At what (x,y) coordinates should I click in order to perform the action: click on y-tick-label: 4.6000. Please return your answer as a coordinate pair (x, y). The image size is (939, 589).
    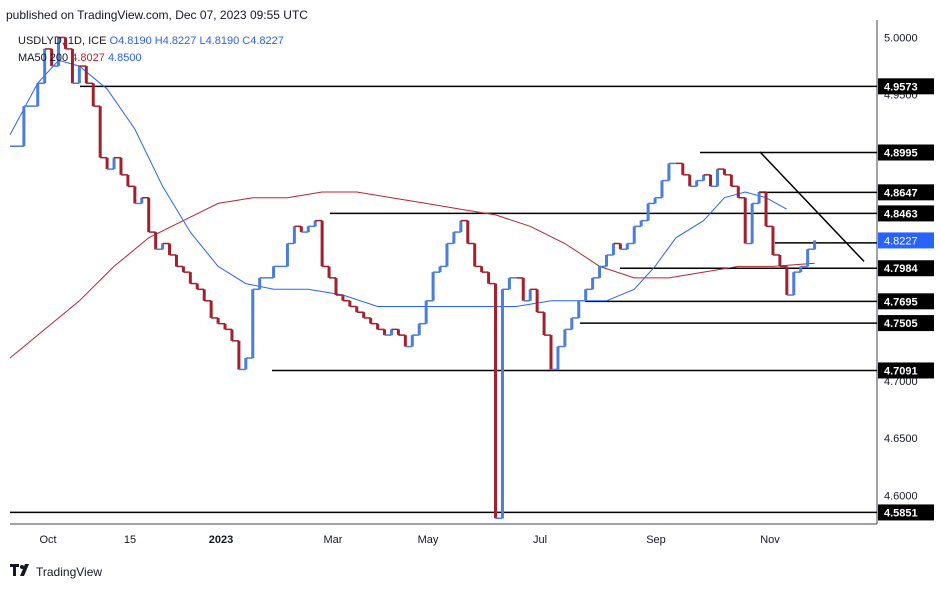
    Looking at the image, I should click on (901, 496).